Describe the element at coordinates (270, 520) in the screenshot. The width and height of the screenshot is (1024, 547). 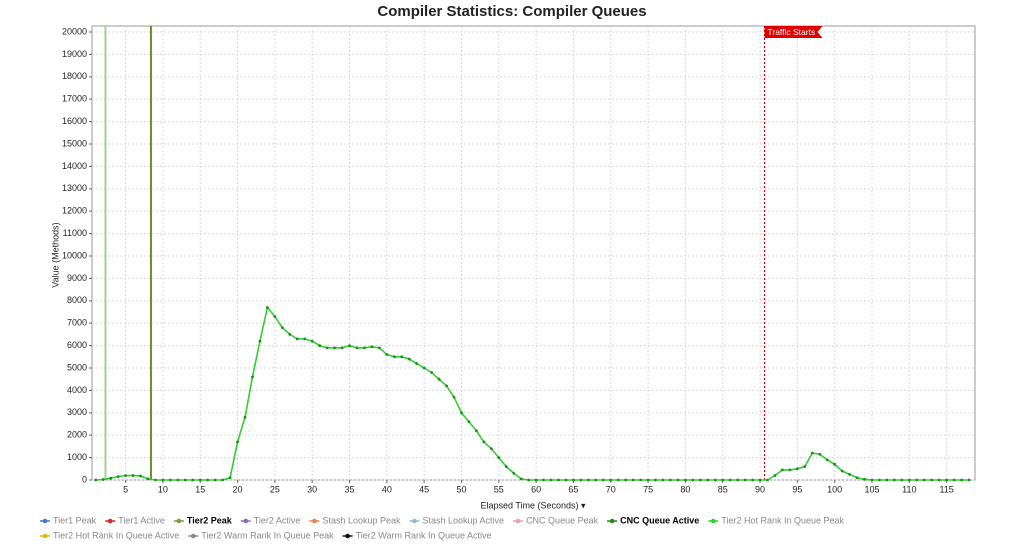
I see `legend-item: Tier2 Active` at that location.